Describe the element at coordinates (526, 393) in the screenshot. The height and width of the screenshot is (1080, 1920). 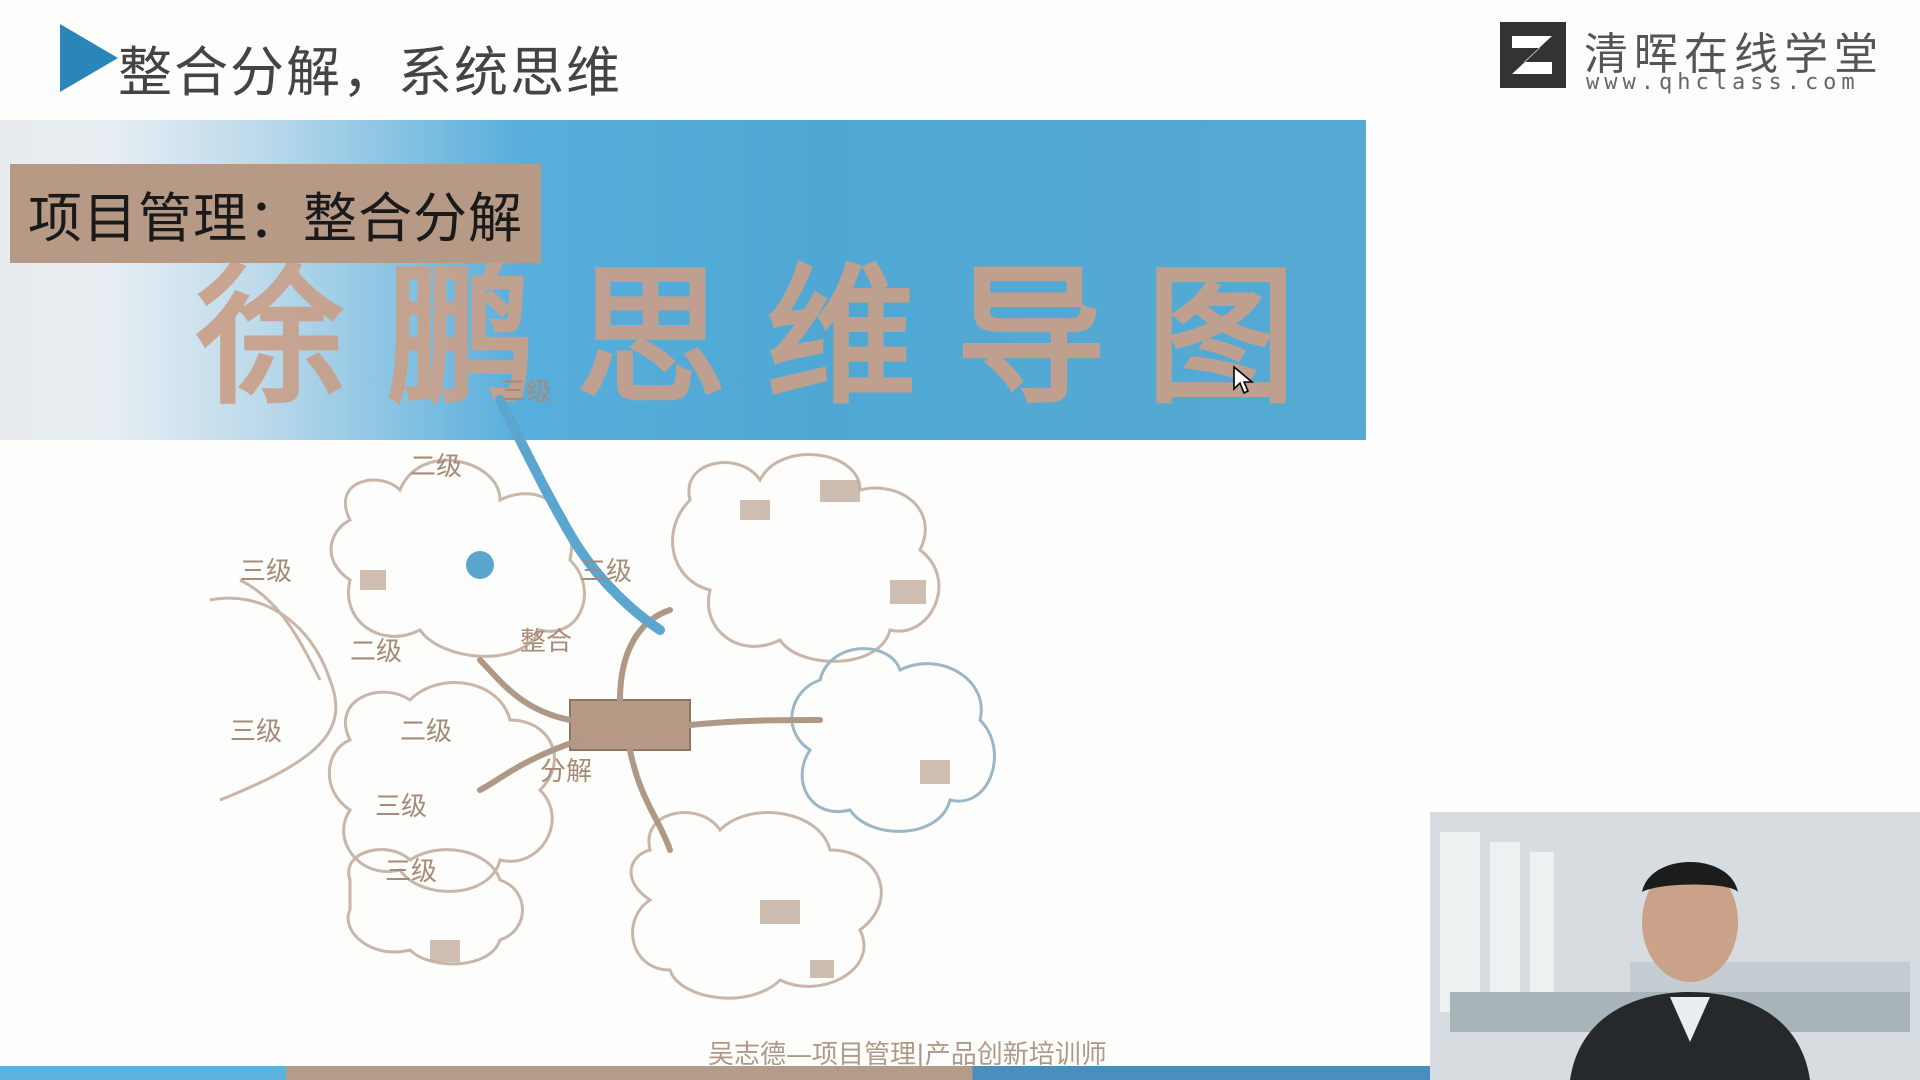
I see `label-top-level3: 三级` at that location.